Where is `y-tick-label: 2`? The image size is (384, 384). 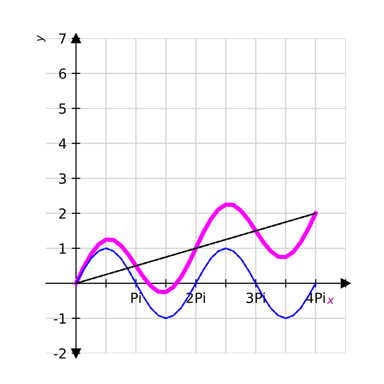
y-tick-label: 2 is located at coordinates (62, 213).